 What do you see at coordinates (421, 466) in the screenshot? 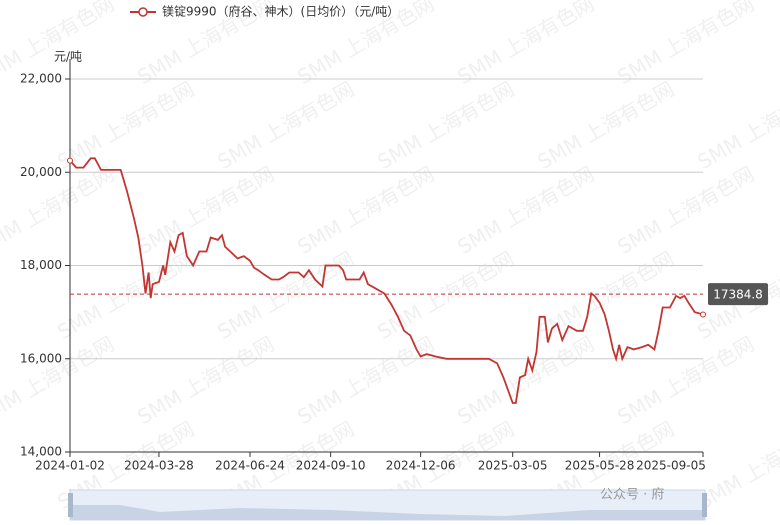
I see `x-tick-label: 2024-12-06` at bounding box center [421, 466].